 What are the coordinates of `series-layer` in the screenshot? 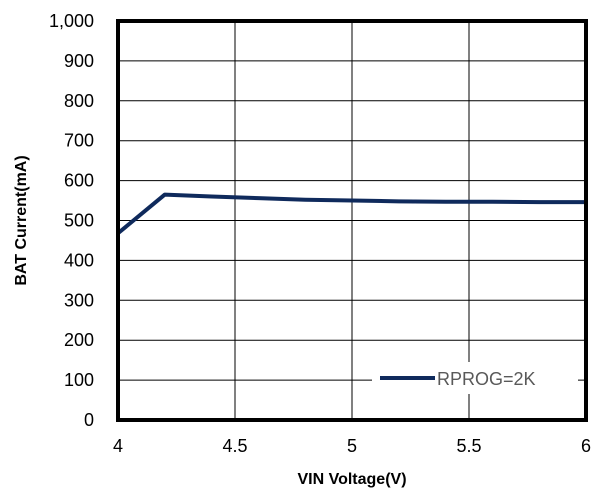 It's located at (351, 213).